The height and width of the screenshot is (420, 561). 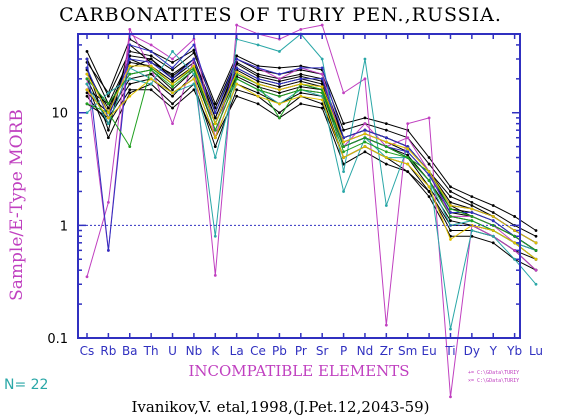 I want to click on x-tick-label: Yb, so click(x=514, y=351).